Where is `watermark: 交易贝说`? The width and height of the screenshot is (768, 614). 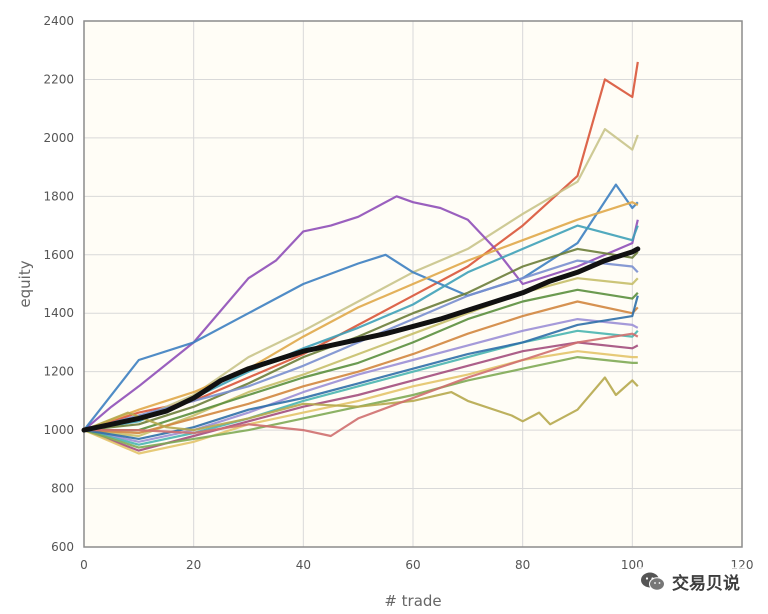
watermark: 交易贝说 is located at coordinates (690, 581).